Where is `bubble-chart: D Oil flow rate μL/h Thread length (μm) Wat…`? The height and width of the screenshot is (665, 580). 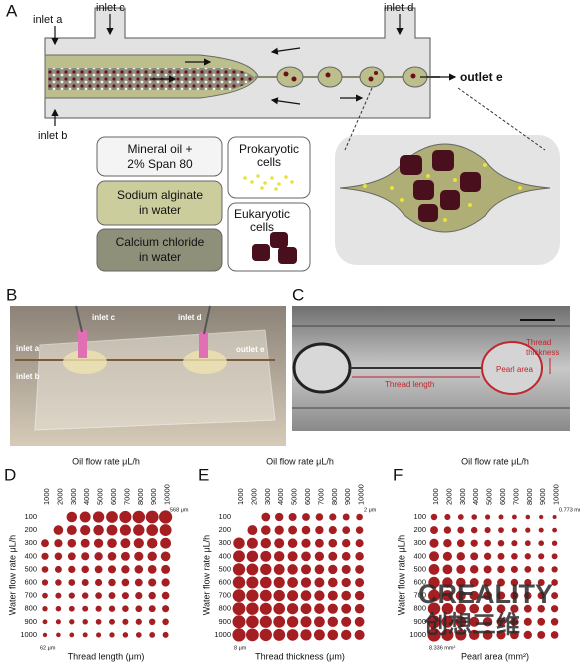
bubble-chart: D Oil flow rate μL/h Thread length (μm) Wat… is located at coordinates (96, 558).